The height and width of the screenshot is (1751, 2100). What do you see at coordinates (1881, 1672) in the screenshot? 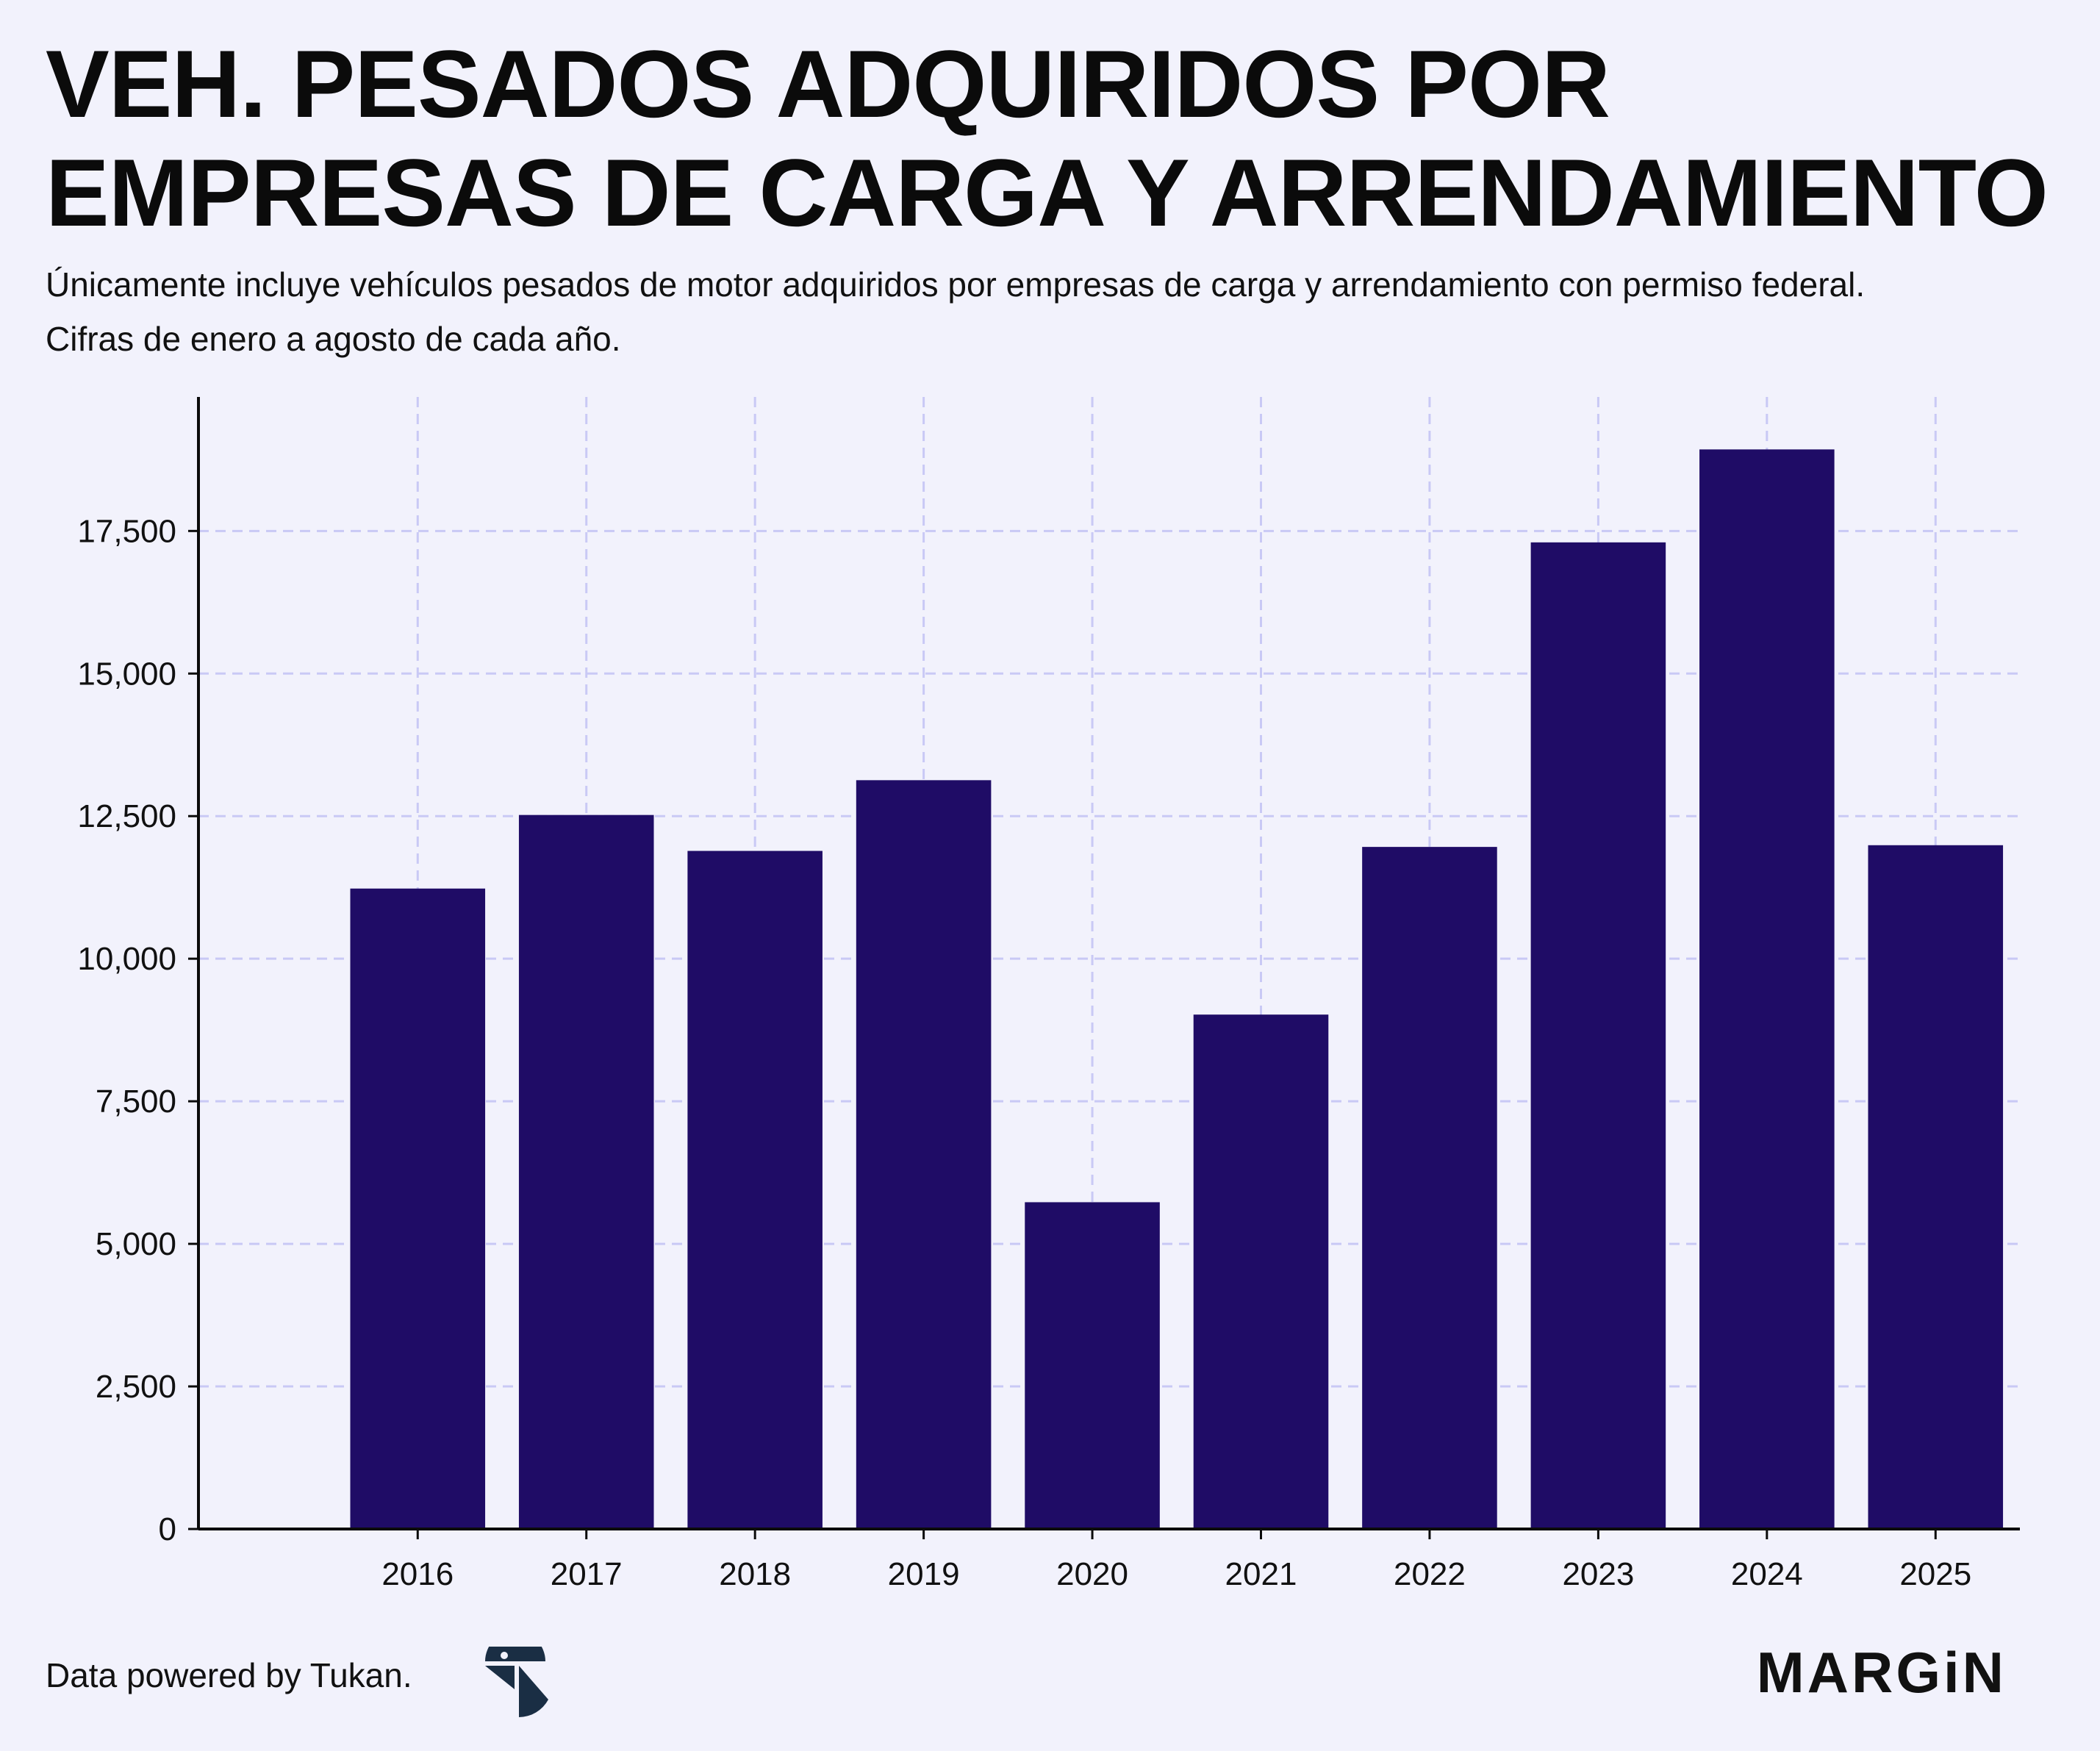
I see `margin-logo: MARGiN` at bounding box center [1881, 1672].